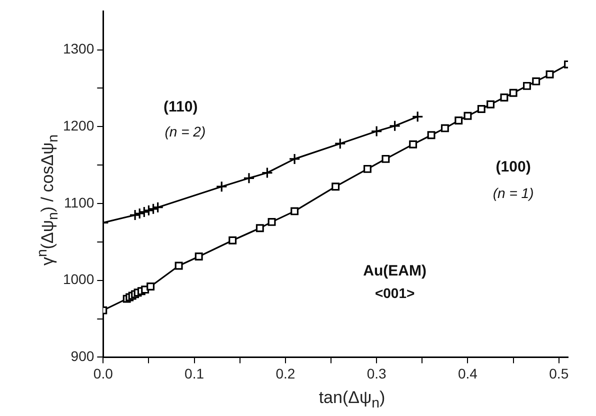 The width and height of the screenshot is (596, 416). What do you see at coordinates (185, 132) in the screenshot?
I see `annotation: (n = 2)` at bounding box center [185, 132].